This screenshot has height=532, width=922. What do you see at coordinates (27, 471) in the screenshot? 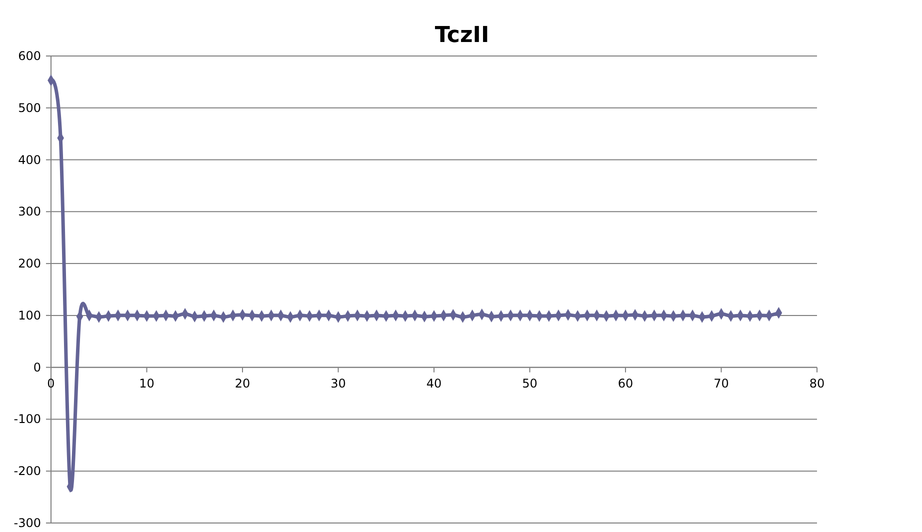
I see `y-tick-label: -200` at bounding box center [27, 471].